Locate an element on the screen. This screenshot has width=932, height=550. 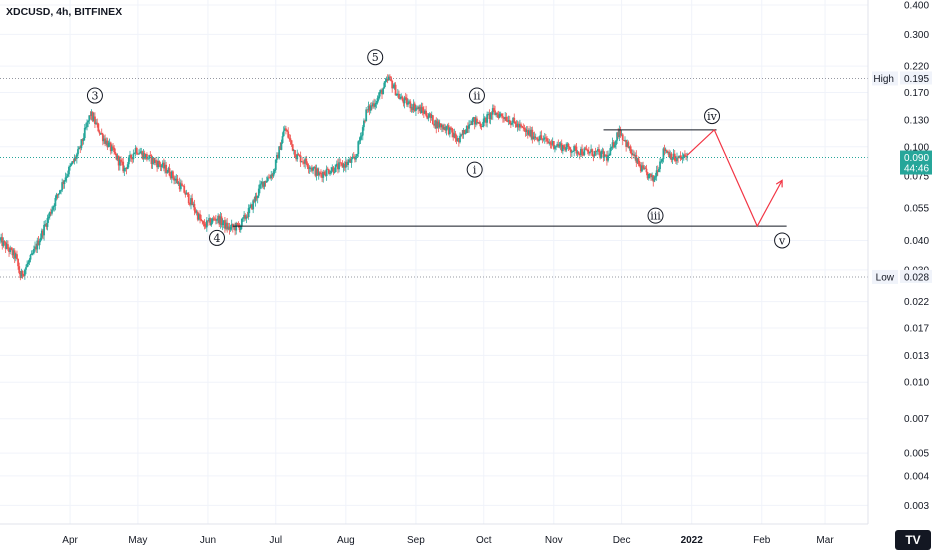
low-tag-label-bg is located at coordinates (885, 276).